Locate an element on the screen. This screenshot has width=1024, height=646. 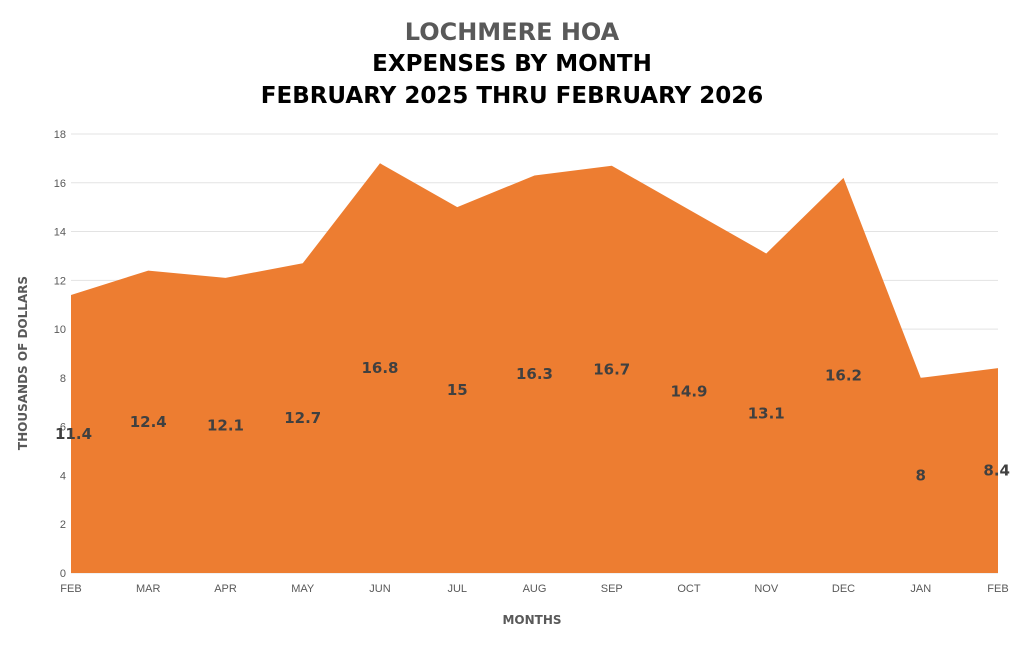
y-axis-ticks: 0 2 4 6 8 10 12 14 16 18 is located at coordinates (60, 354).